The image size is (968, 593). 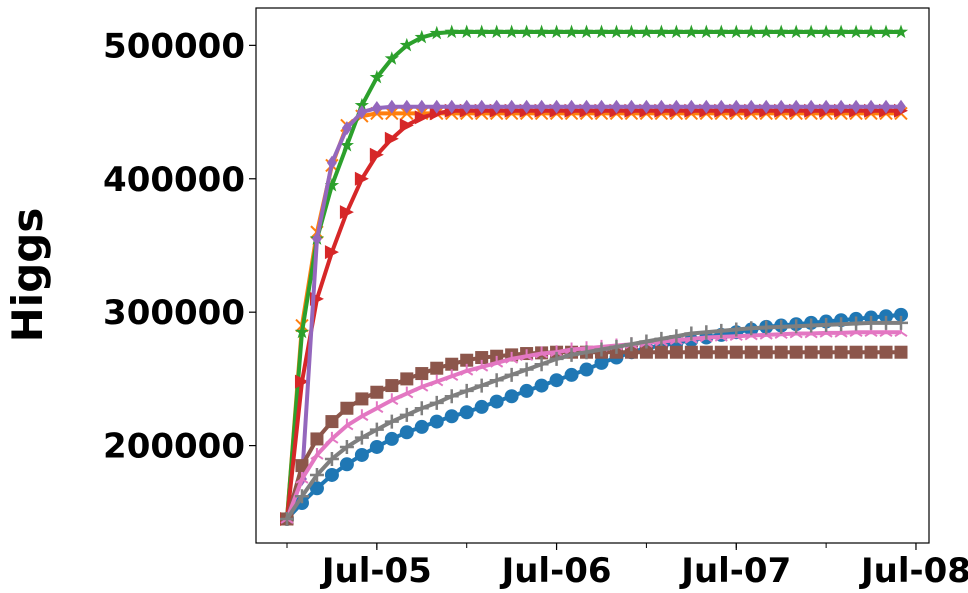 I want to click on y-tick-label: 500000, so click(x=174, y=46).